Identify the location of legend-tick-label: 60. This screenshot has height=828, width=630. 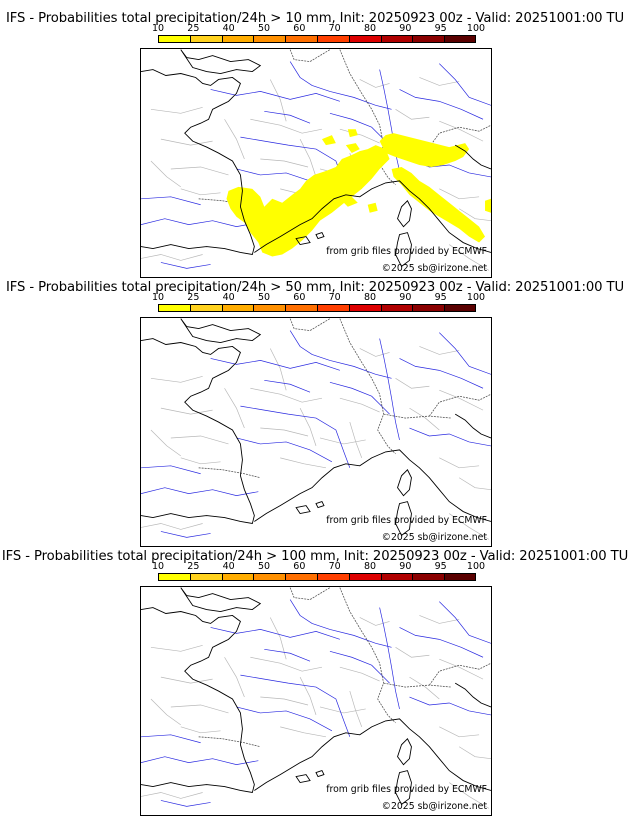
(299, 28).